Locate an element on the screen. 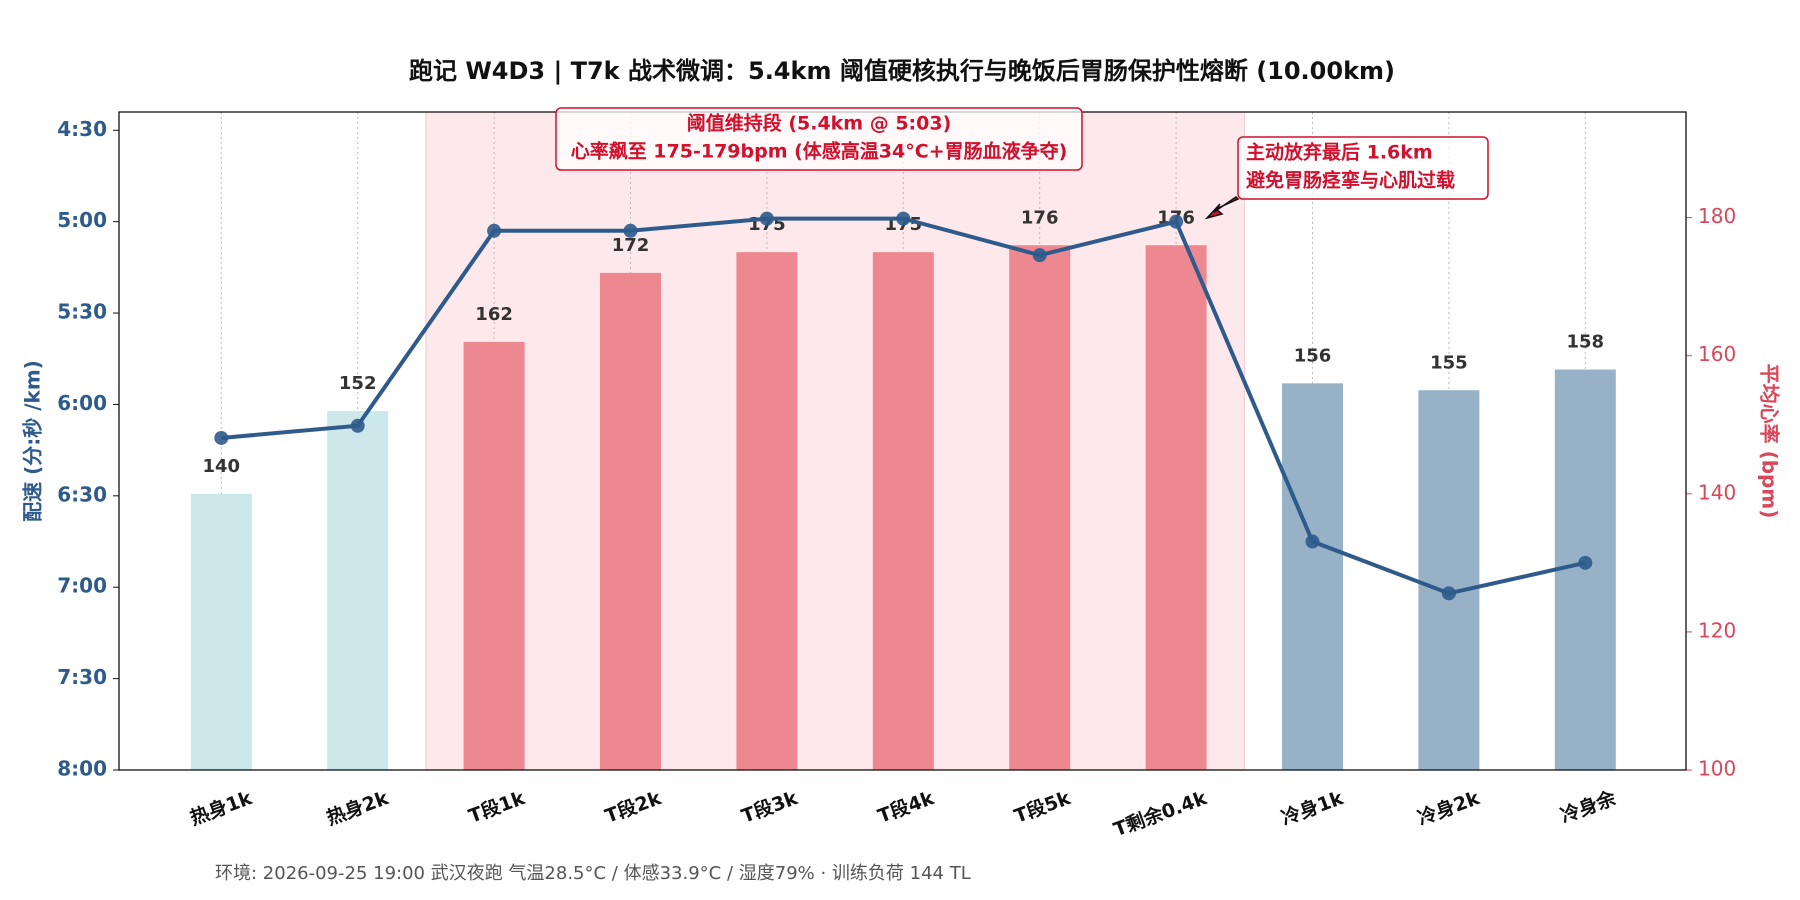 This screenshot has height=900, width=1800. x-tick-label: T段1k is located at coordinates (496, 807).